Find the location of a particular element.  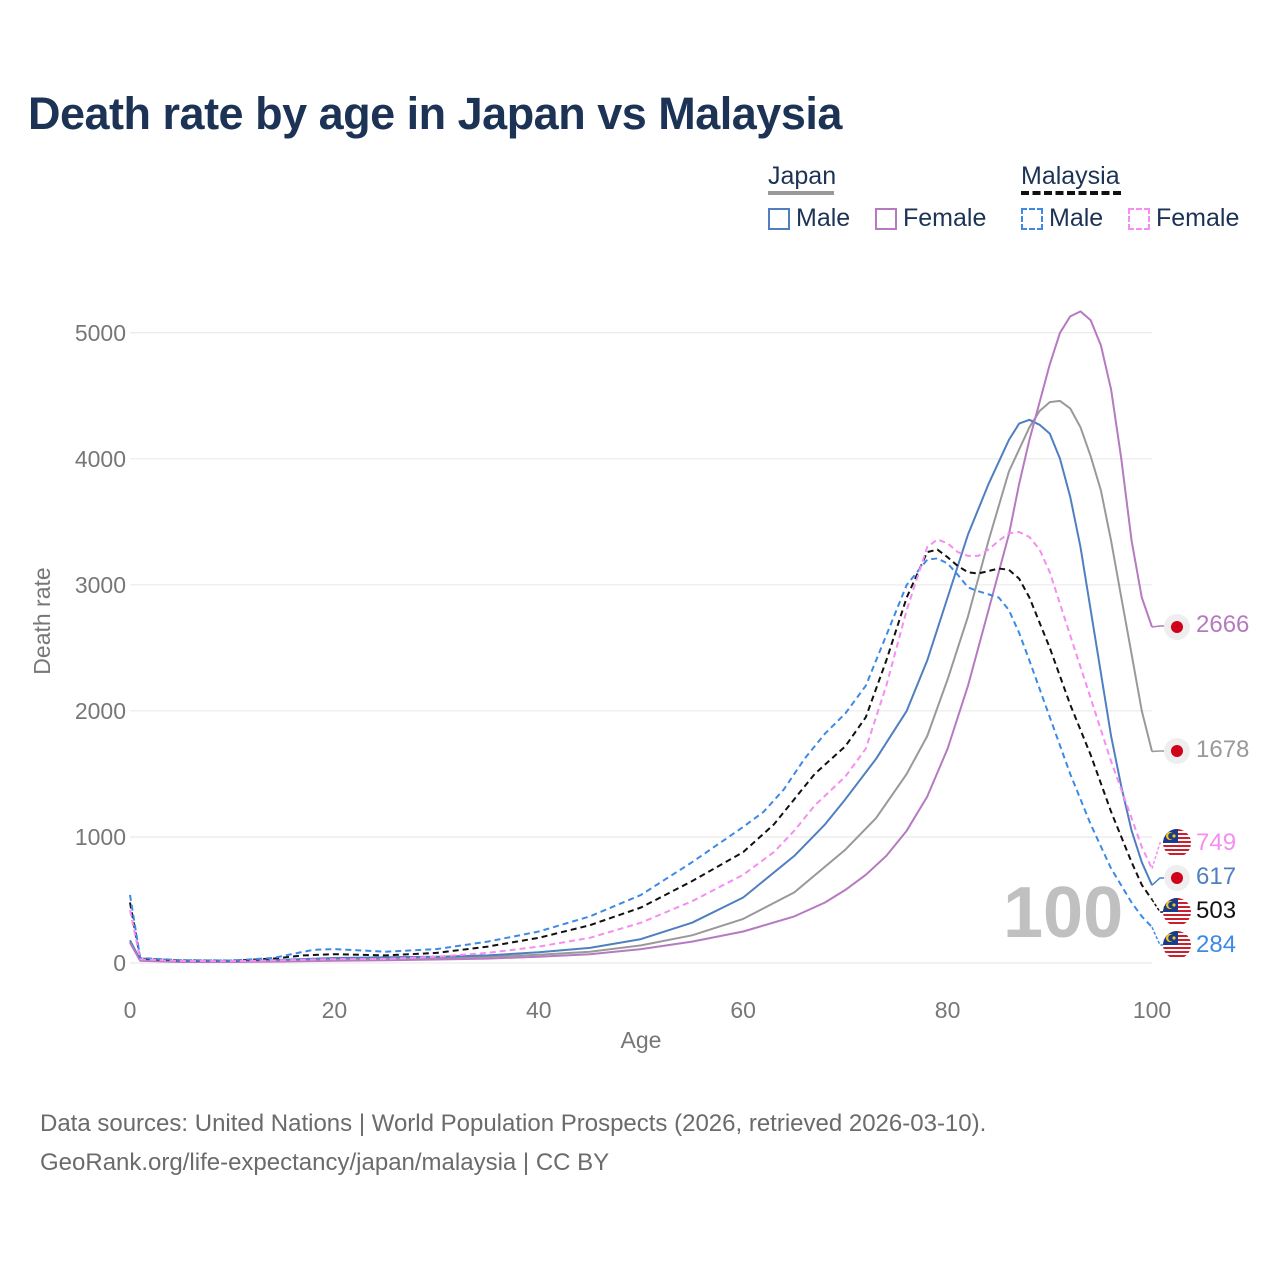

end-label-japan-male: 617 is located at coordinates (1216, 876).